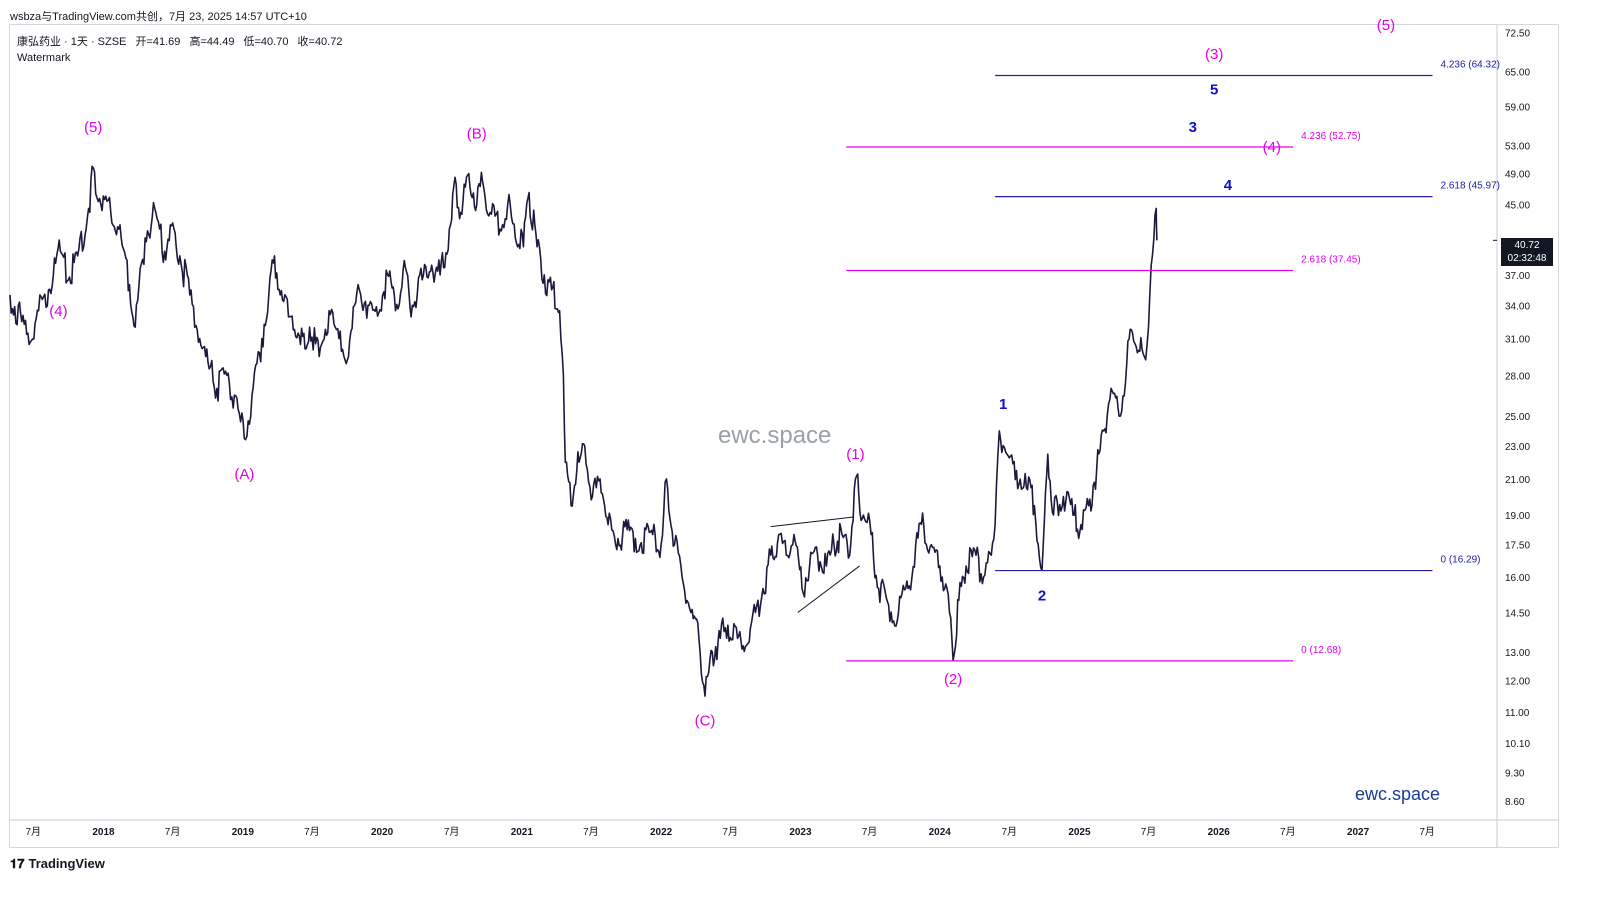 The height and width of the screenshot is (901, 1603). I want to click on y-tick-label: 14.50, so click(1517, 614).